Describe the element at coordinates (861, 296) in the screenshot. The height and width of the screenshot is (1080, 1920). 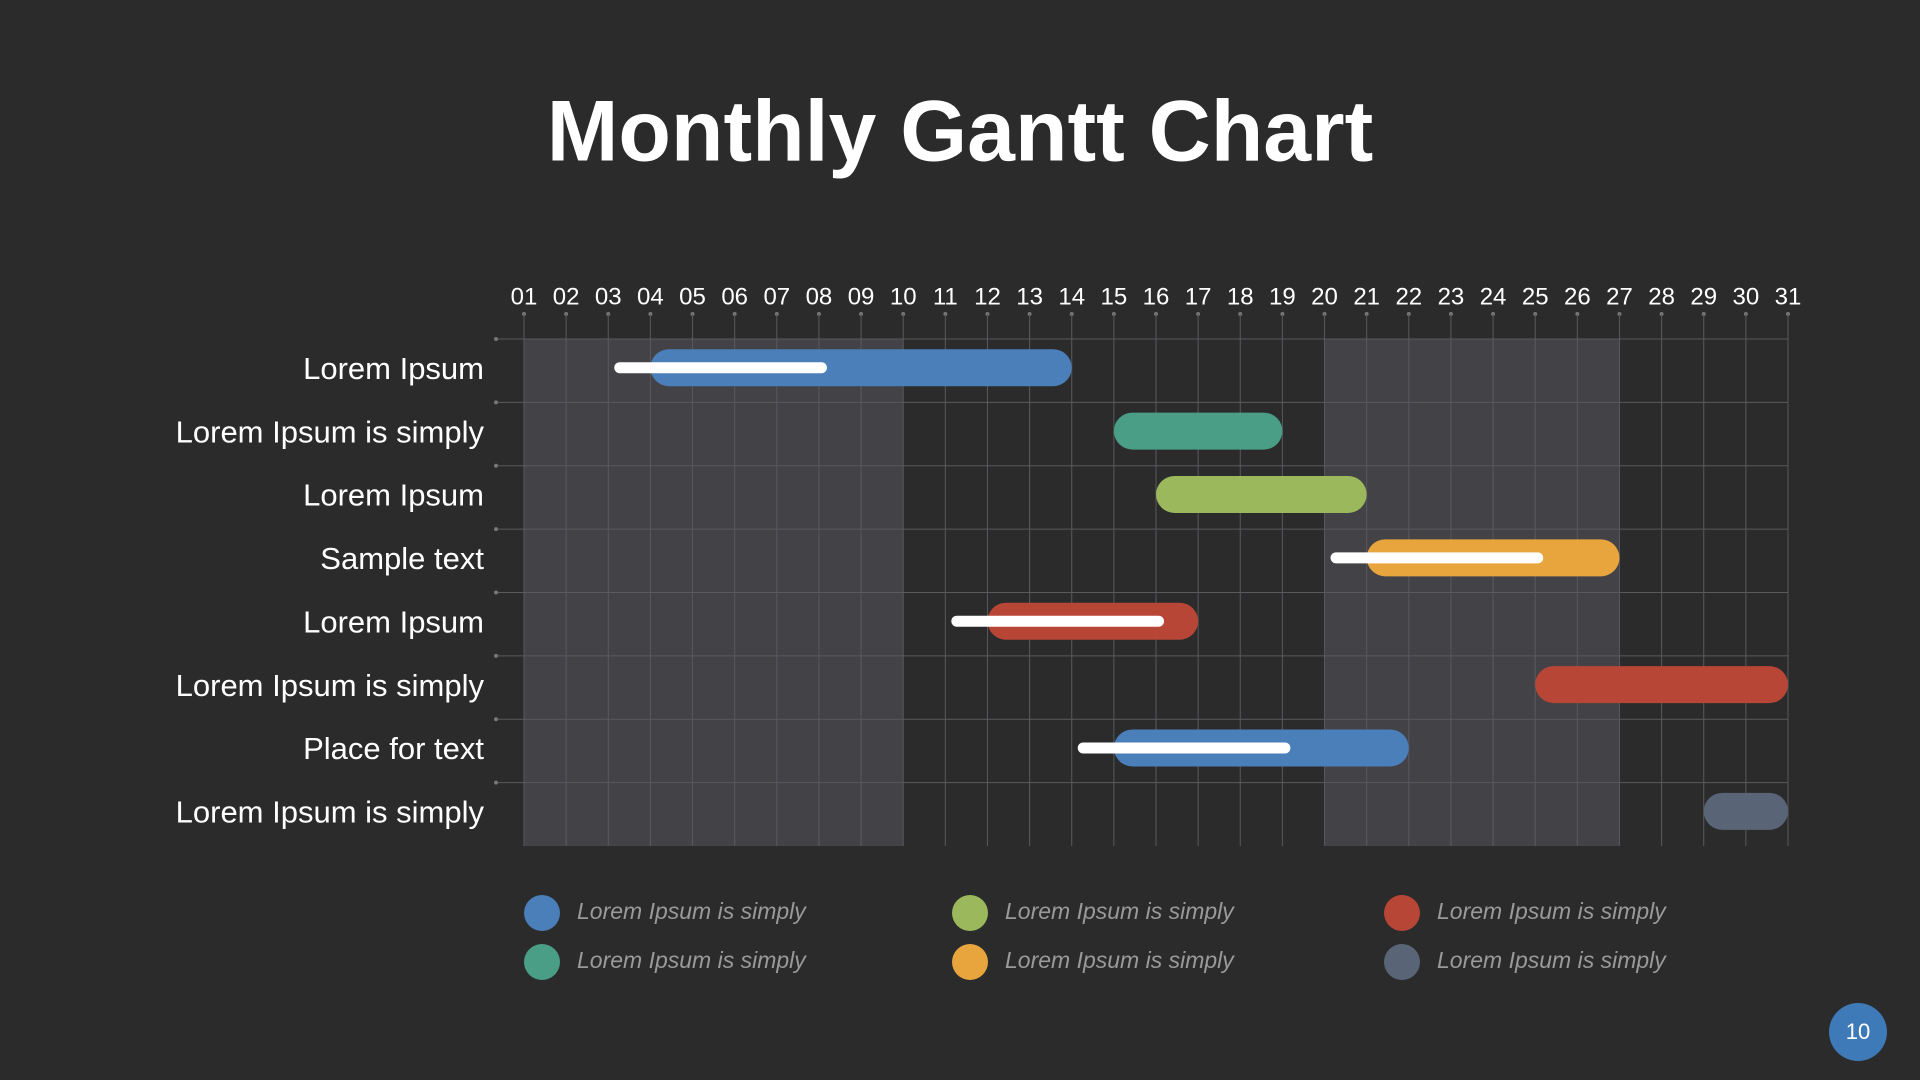
I see `x-tick-label: 09` at that location.